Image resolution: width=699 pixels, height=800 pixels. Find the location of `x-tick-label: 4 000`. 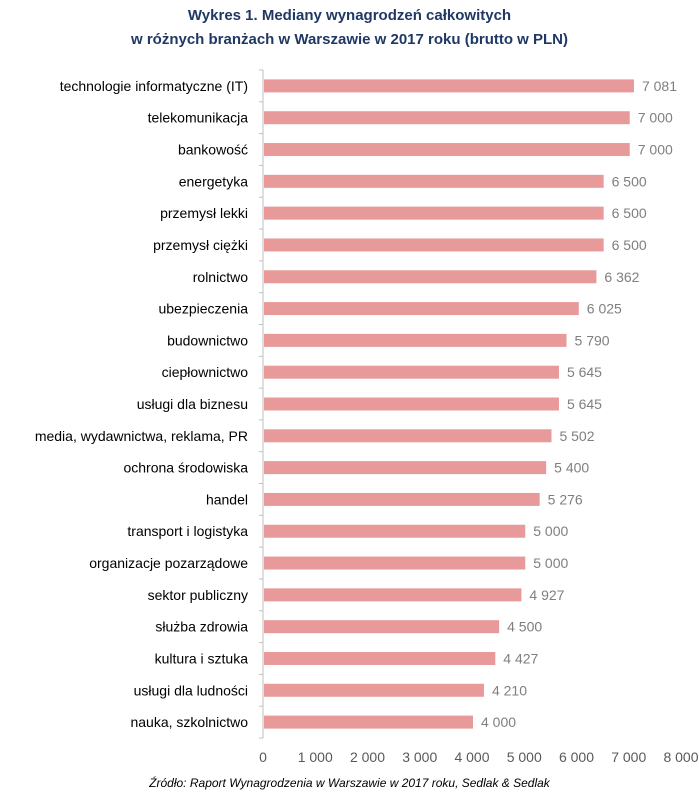

x-tick-label: 4 000 is located at coordinates (471, 757).